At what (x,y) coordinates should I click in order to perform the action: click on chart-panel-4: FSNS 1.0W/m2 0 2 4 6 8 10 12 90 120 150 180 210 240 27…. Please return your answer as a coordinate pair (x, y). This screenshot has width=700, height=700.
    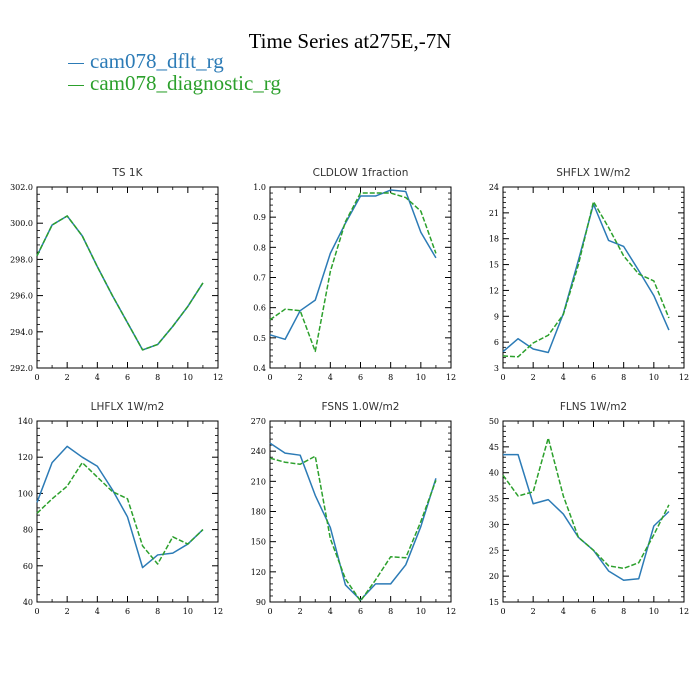
    Looking at the image, I should click on (353, 508).